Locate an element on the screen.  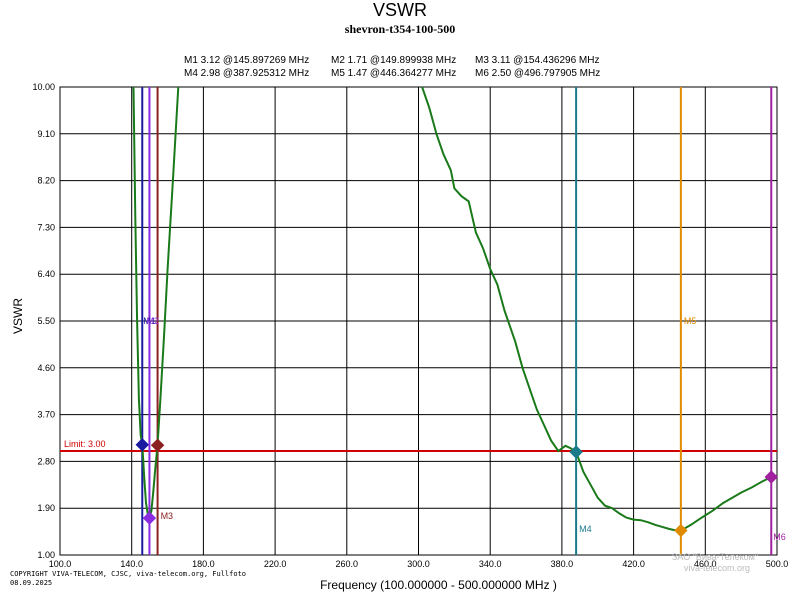
marker-diamond-m3 is located at coordinates (157, 445).